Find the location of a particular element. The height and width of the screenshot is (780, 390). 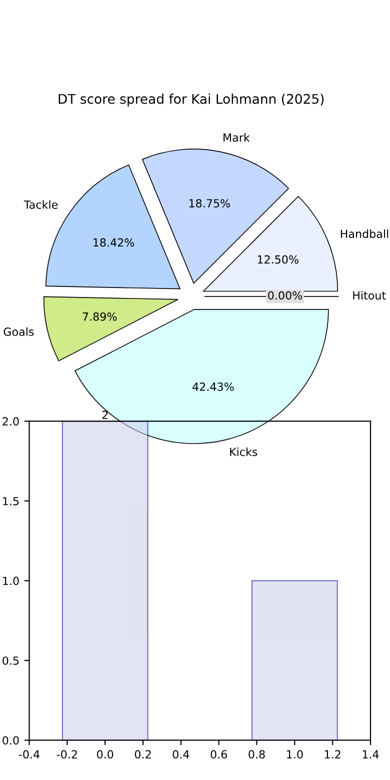

y-tick-label: 2.0 is located at coordinates (10, 421).